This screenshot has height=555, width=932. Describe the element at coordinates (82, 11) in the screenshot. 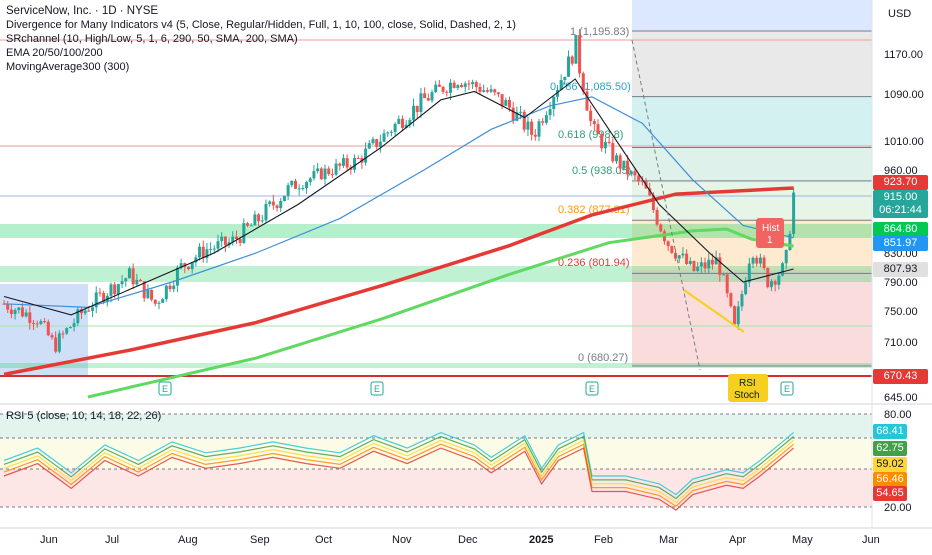

I see `symbol-title: ServiceNow, Inc. · 1D · NYSE` at that location.